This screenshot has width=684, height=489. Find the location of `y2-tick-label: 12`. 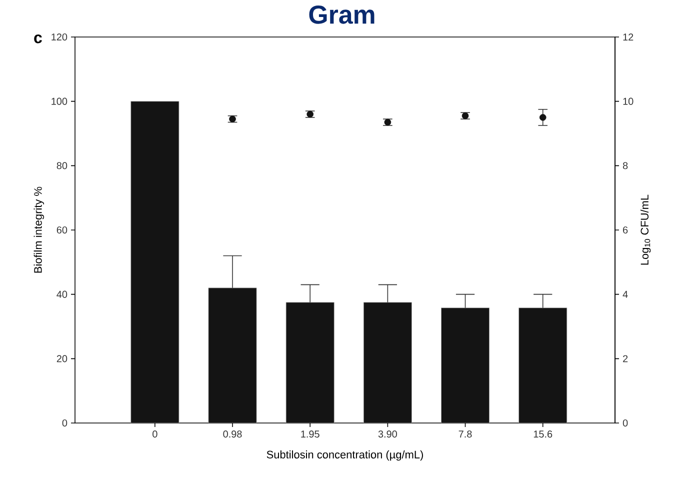

y2-tick-label: 12 is located at coordinates (628, 37).